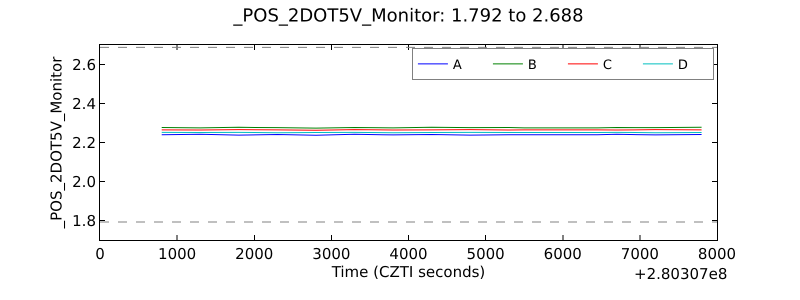 Image resolution: width=800 pixels, height=300 pixels. Describe the element at coordinates (532, 65) in the screenshot. I see `legend-label: B` at that location.